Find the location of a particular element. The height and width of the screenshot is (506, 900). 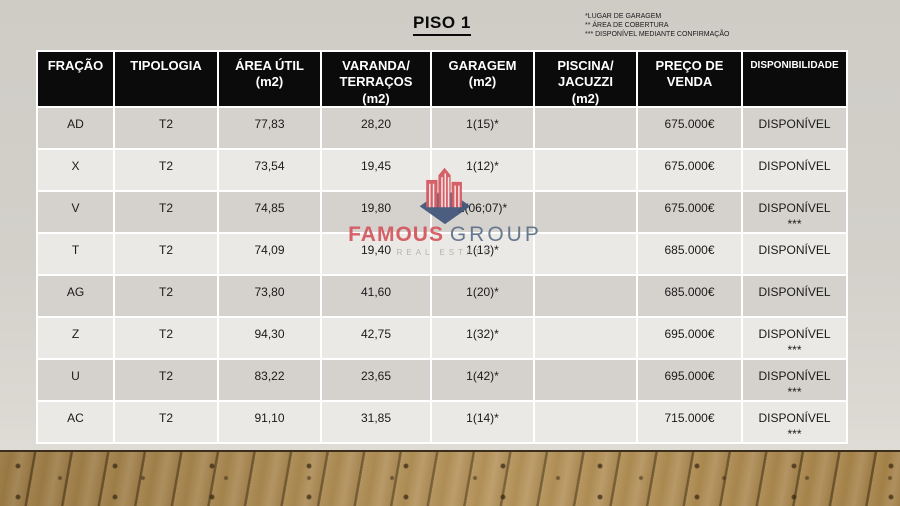

cell-varanda: 28,20 is located at coordinates (376, 128).